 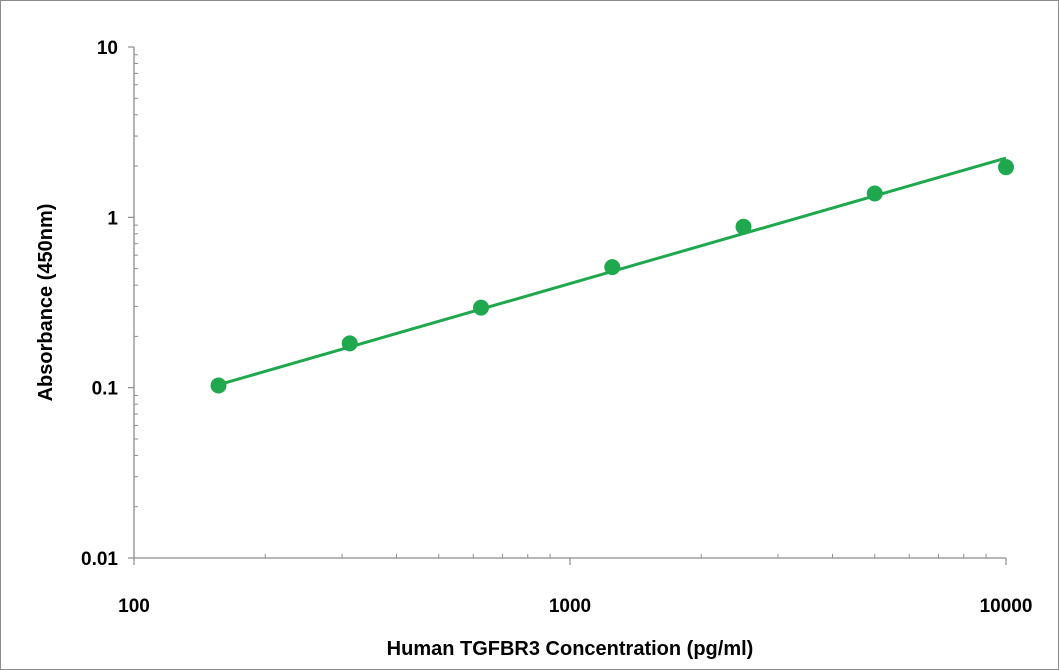 I want to click on y-tick-label: 1, so click(x=112, y=218).